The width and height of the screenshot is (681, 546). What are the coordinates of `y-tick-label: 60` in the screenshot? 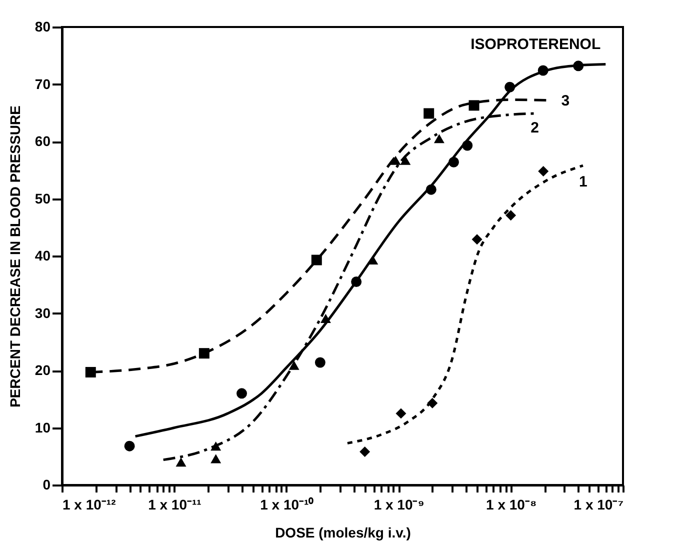 It's located at (42, 141).